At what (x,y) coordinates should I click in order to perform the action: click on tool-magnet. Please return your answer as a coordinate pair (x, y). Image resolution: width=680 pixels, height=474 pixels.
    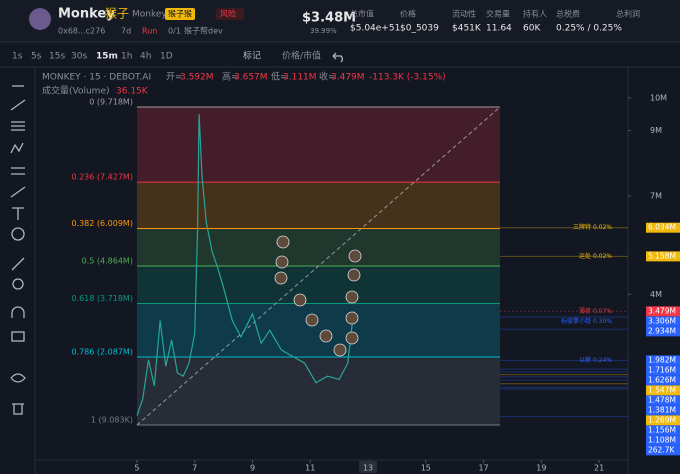
    Looking at the image, I should click on (18, 312).